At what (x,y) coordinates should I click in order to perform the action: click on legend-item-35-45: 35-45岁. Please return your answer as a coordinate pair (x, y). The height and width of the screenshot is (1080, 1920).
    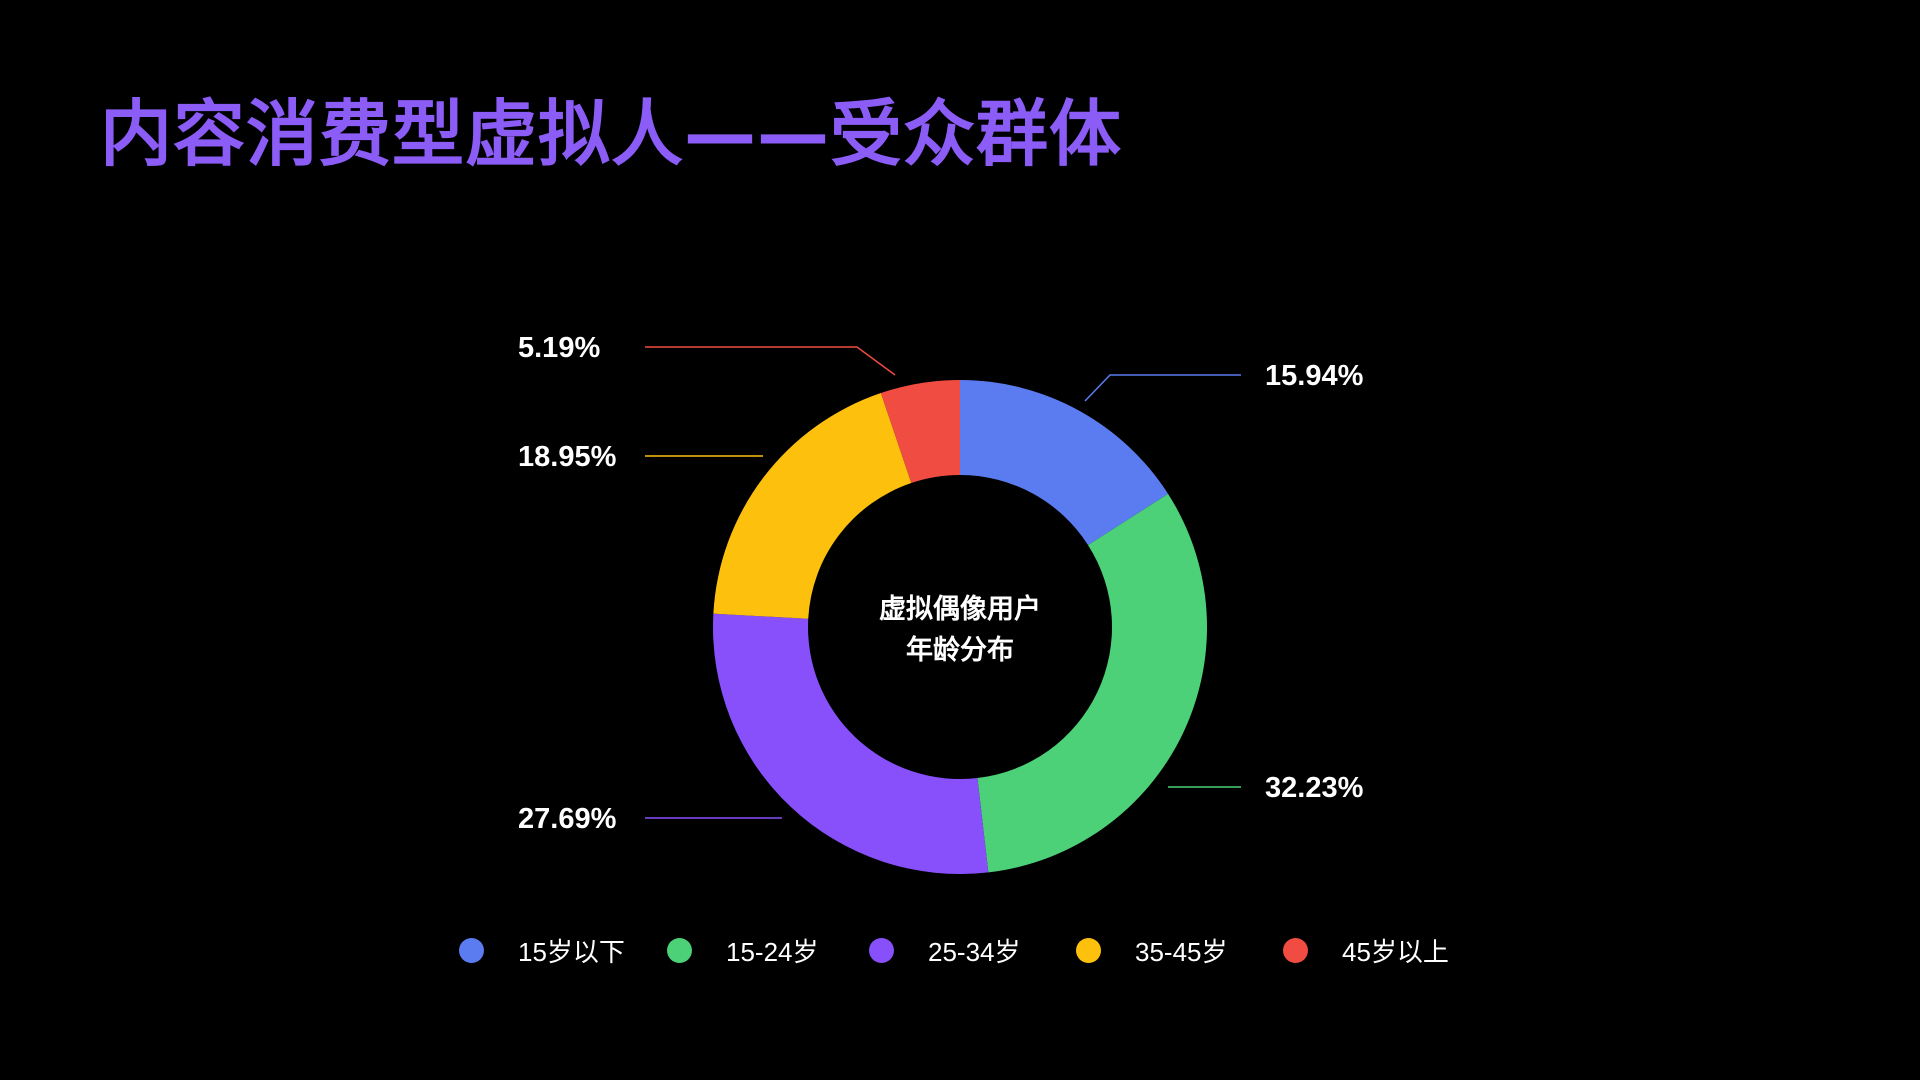
    Looking at the image, I should click on (1152, 950).